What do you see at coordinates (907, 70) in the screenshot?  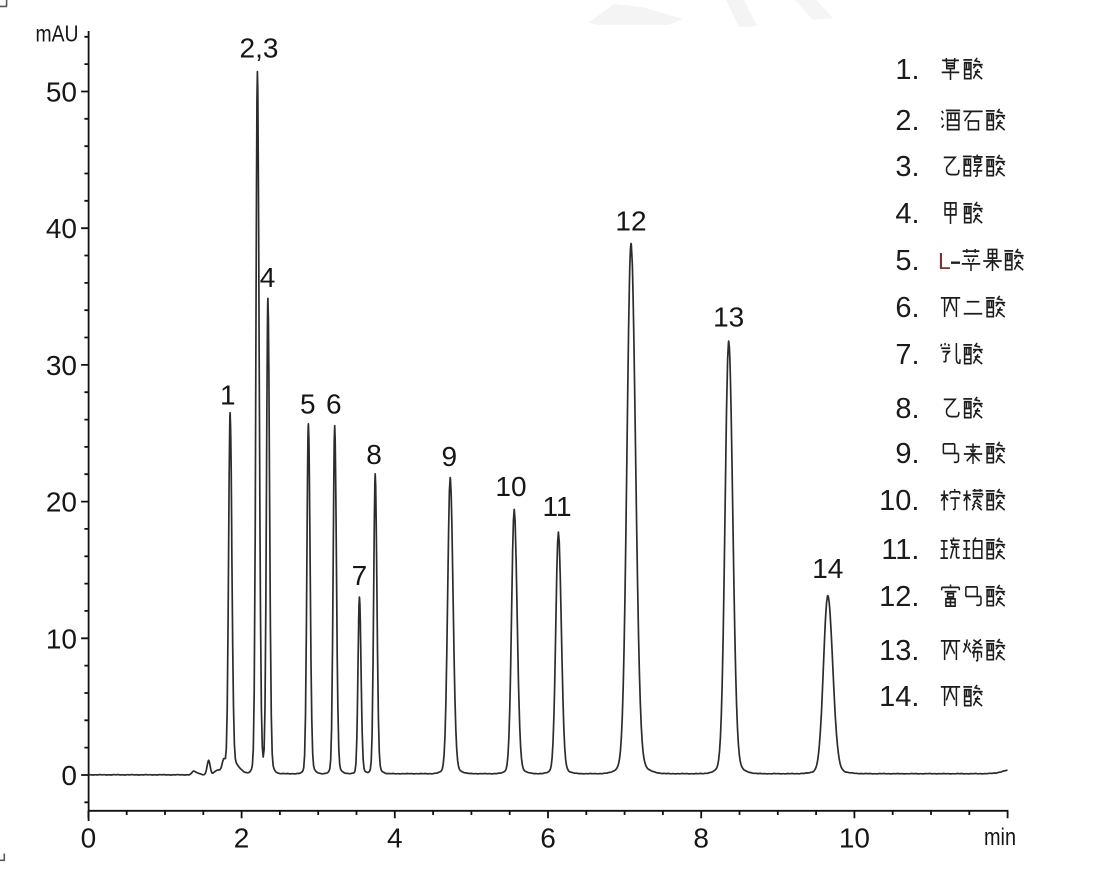 I see `svg-text: 1.` at bounding box center [907, 70].